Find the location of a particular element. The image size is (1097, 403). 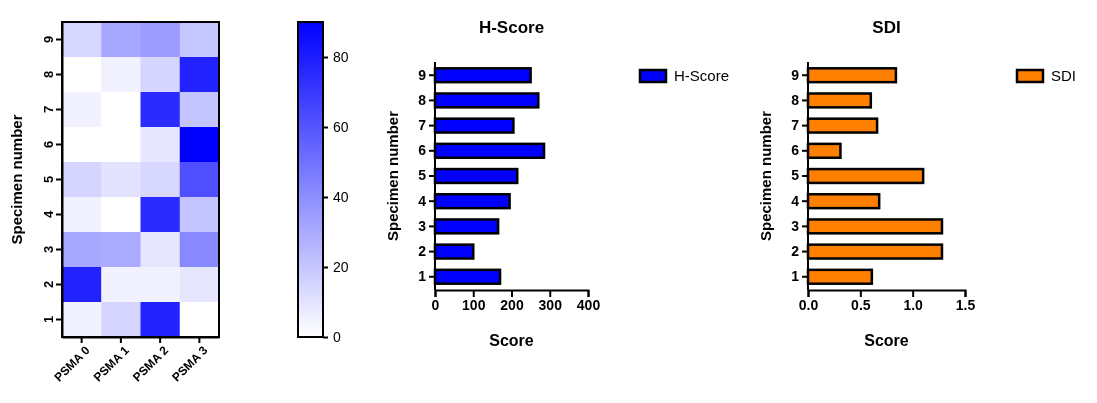

x-tick-label: 100 is located at coordinates (474, 304).